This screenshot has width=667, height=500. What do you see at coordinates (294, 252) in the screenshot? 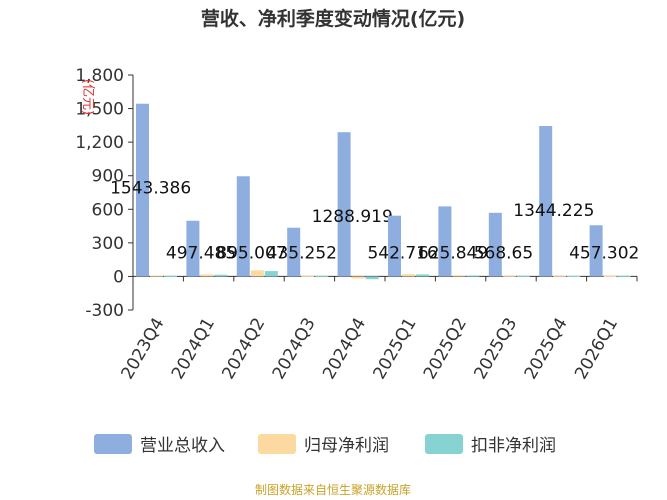
I see `bar-营业总收入-2024Q3` at bounding box center [294, 252].